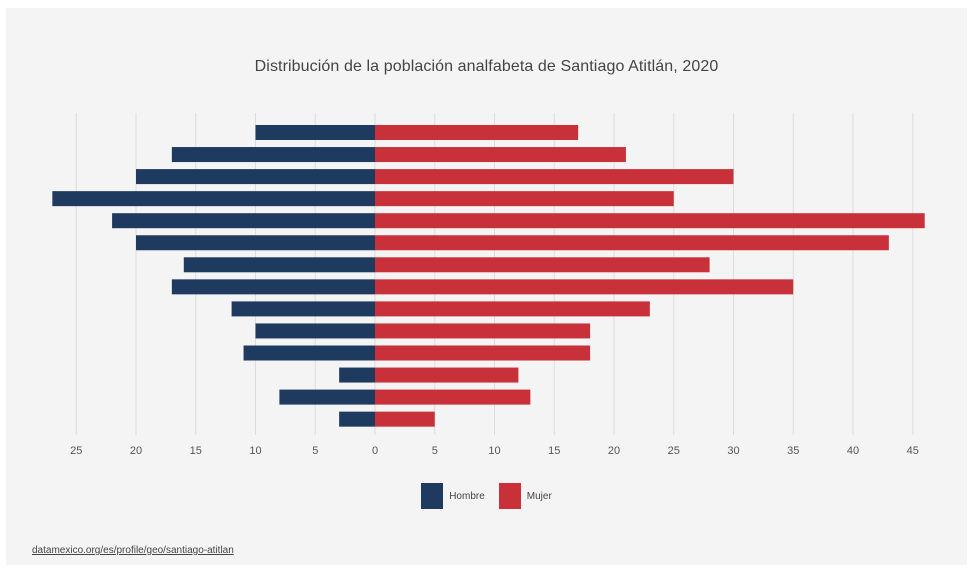 The height and width of the screenshot is (571, 973). I want to click on x-tick-label: 30, so click(733, 451).